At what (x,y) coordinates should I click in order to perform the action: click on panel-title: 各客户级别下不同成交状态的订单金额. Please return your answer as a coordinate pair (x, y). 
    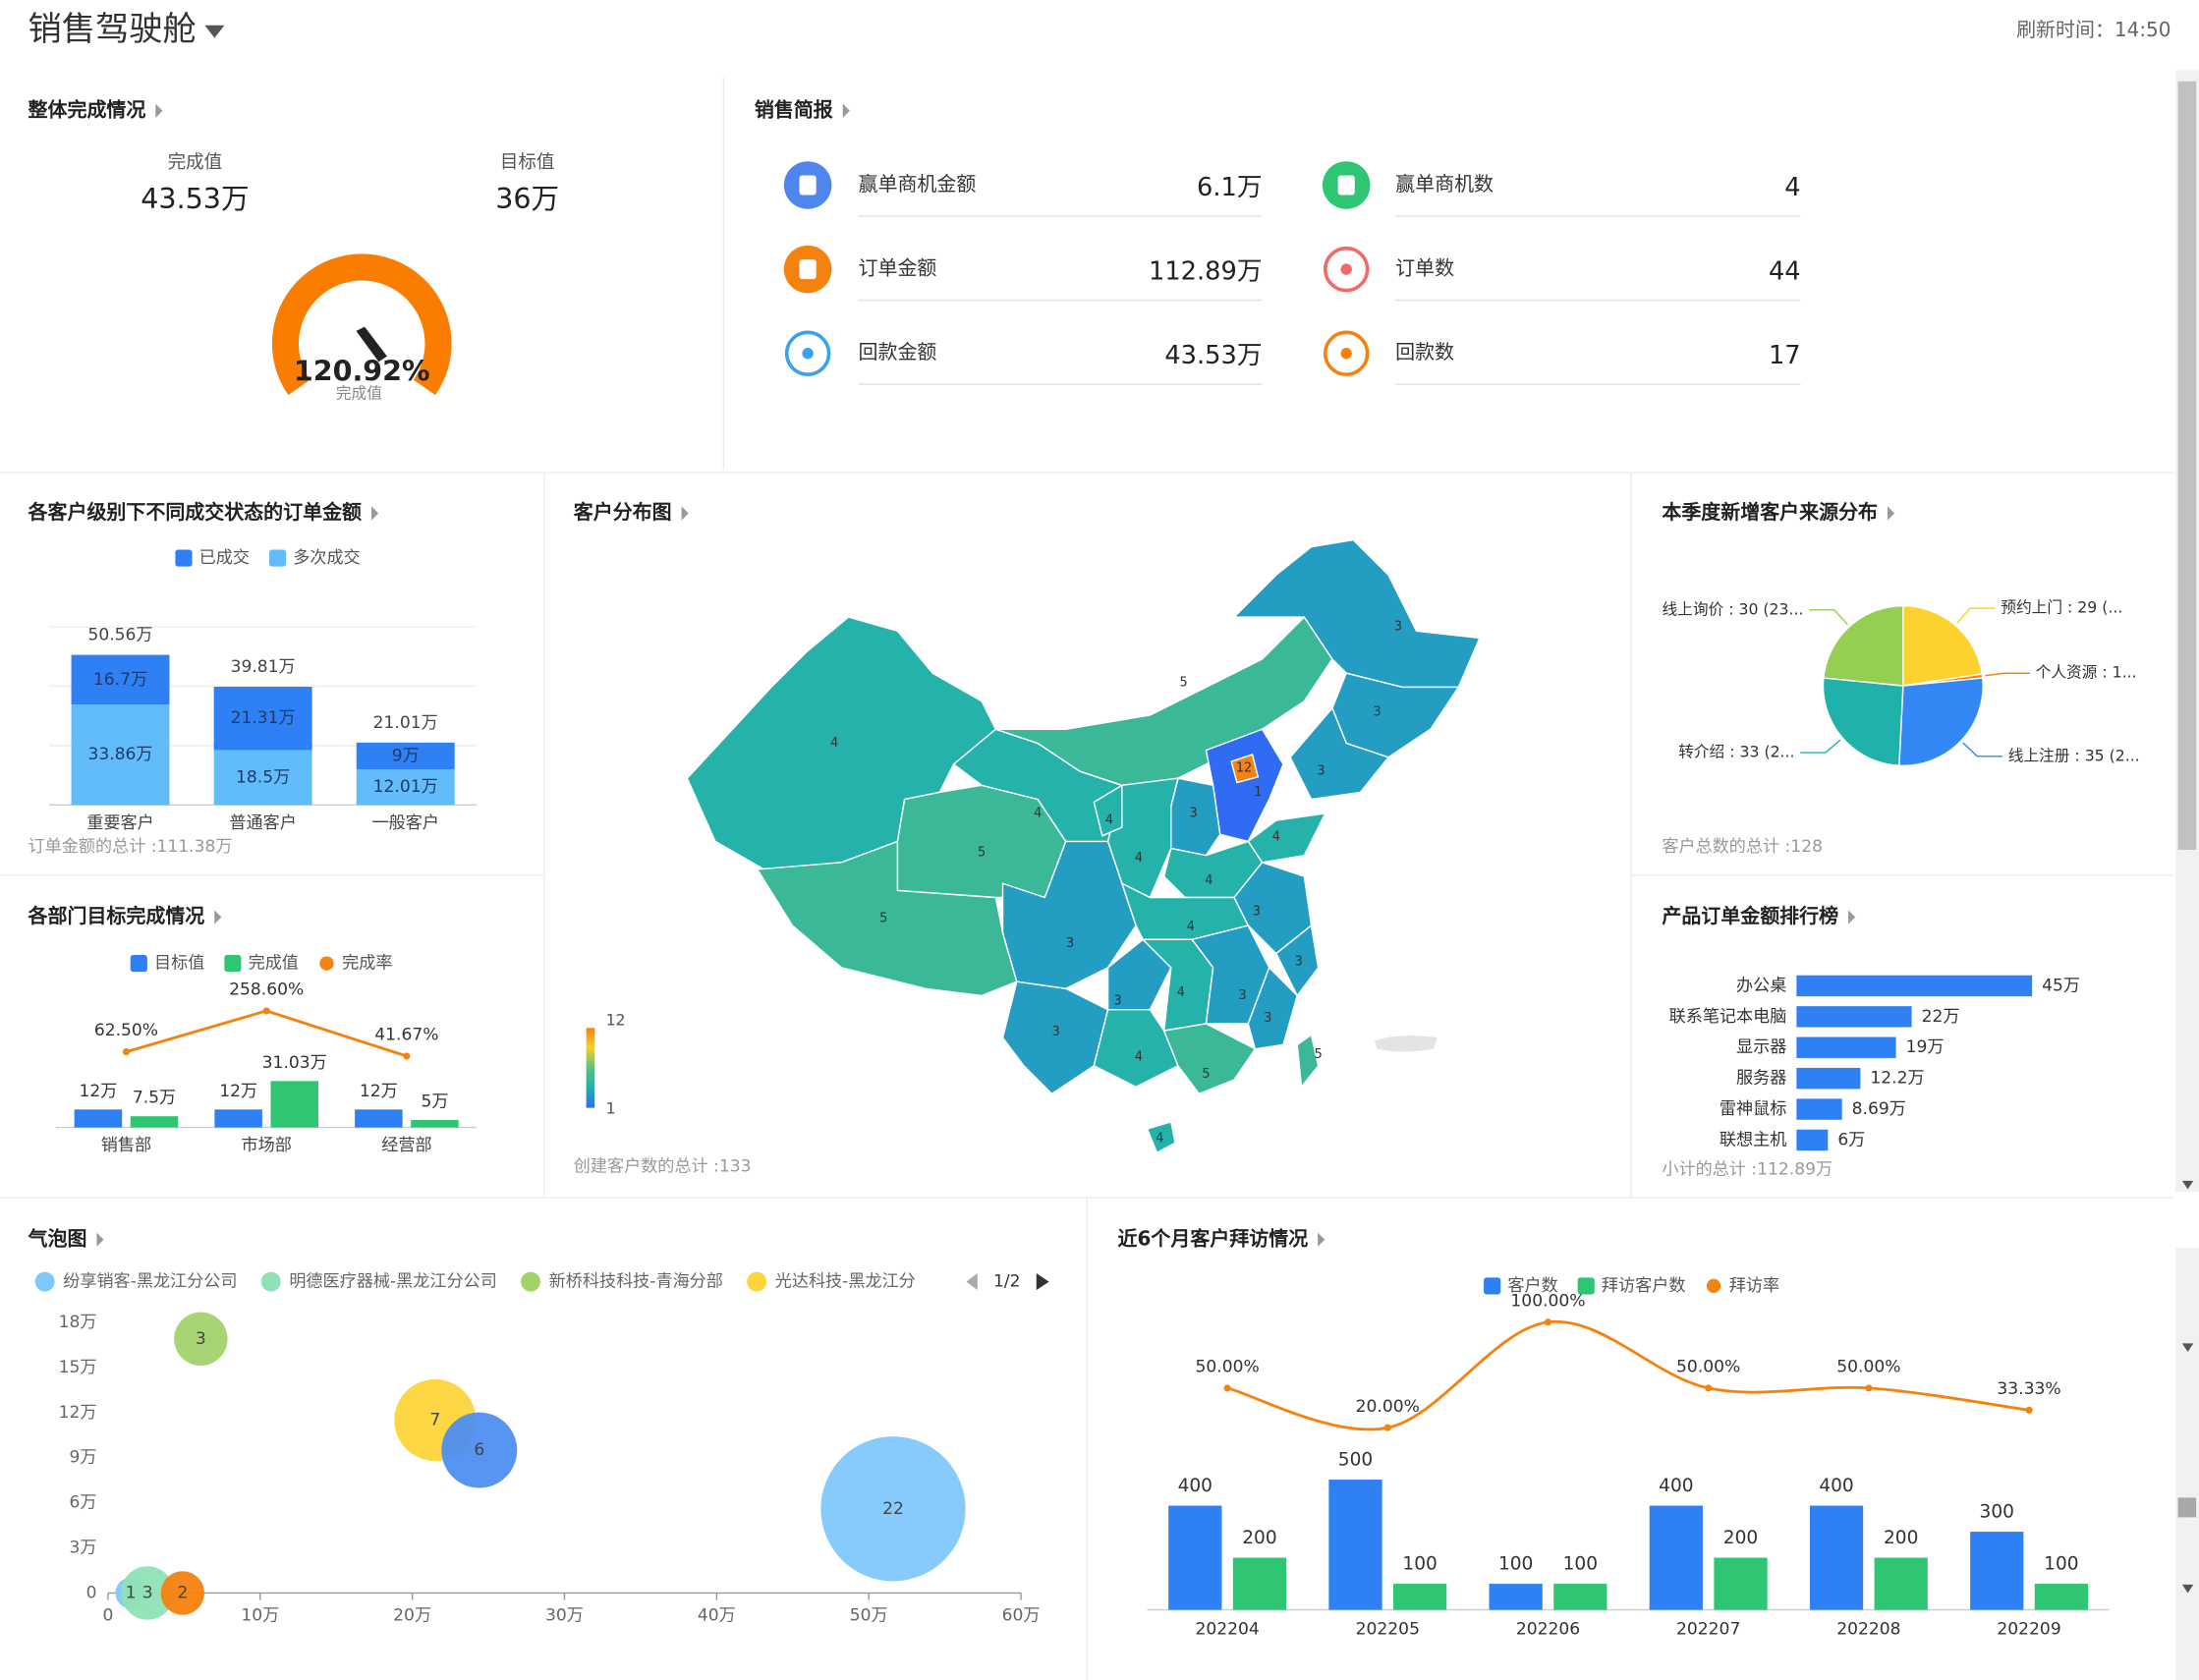
    Looking at the image, I should click on (195, 512).